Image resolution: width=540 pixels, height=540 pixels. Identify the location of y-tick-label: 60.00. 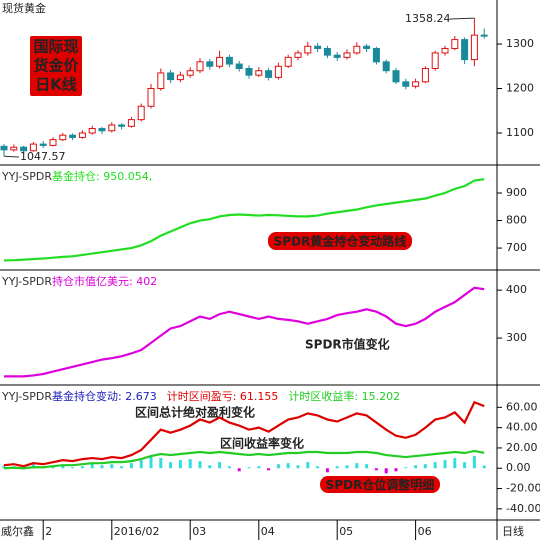
(522, 406).